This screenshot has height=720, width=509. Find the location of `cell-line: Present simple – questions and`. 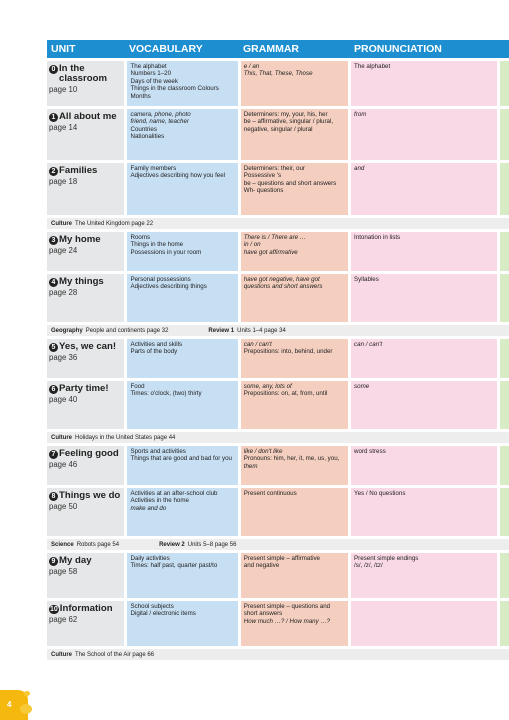

cell-line: Present simple – questions and is located at coordinates (287, 606).